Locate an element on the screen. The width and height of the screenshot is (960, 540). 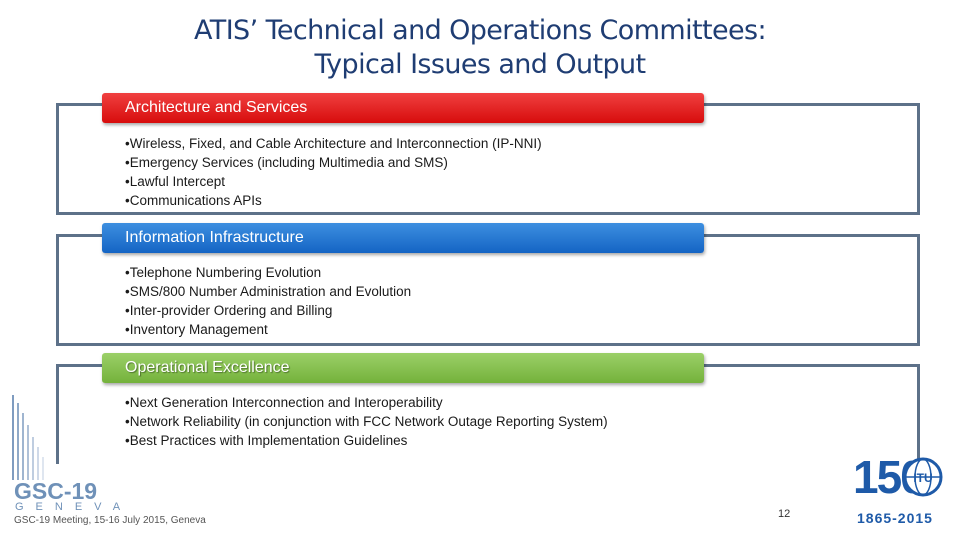
page-number: 12 is located at coordinates (784, 514).